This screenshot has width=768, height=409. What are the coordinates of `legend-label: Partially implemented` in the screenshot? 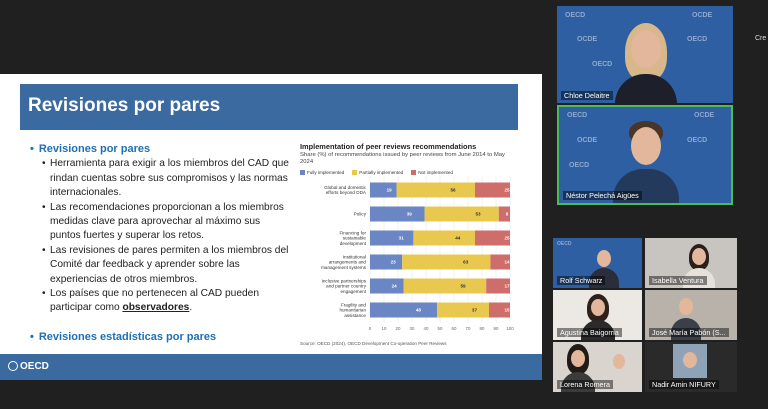 It's located at (381, 172).